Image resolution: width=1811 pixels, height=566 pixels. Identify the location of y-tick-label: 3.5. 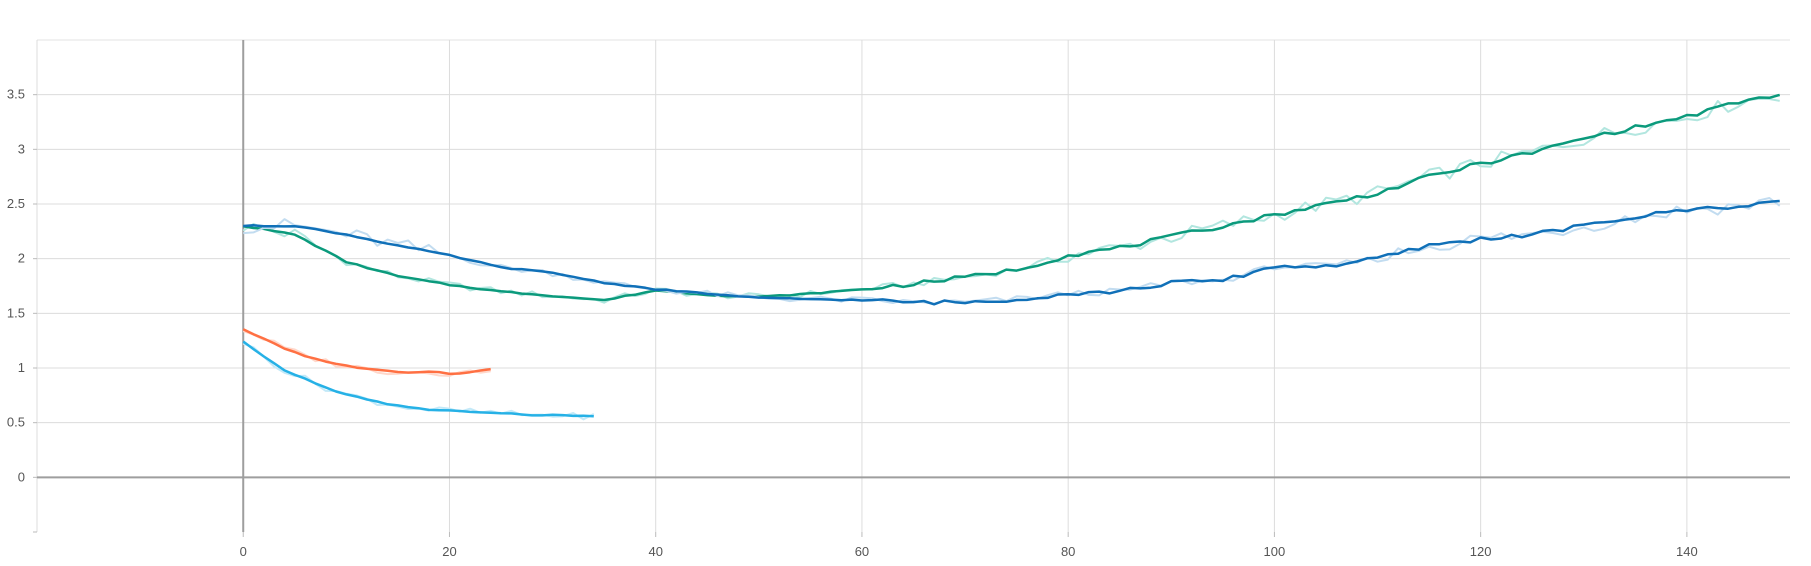
(16, 94).